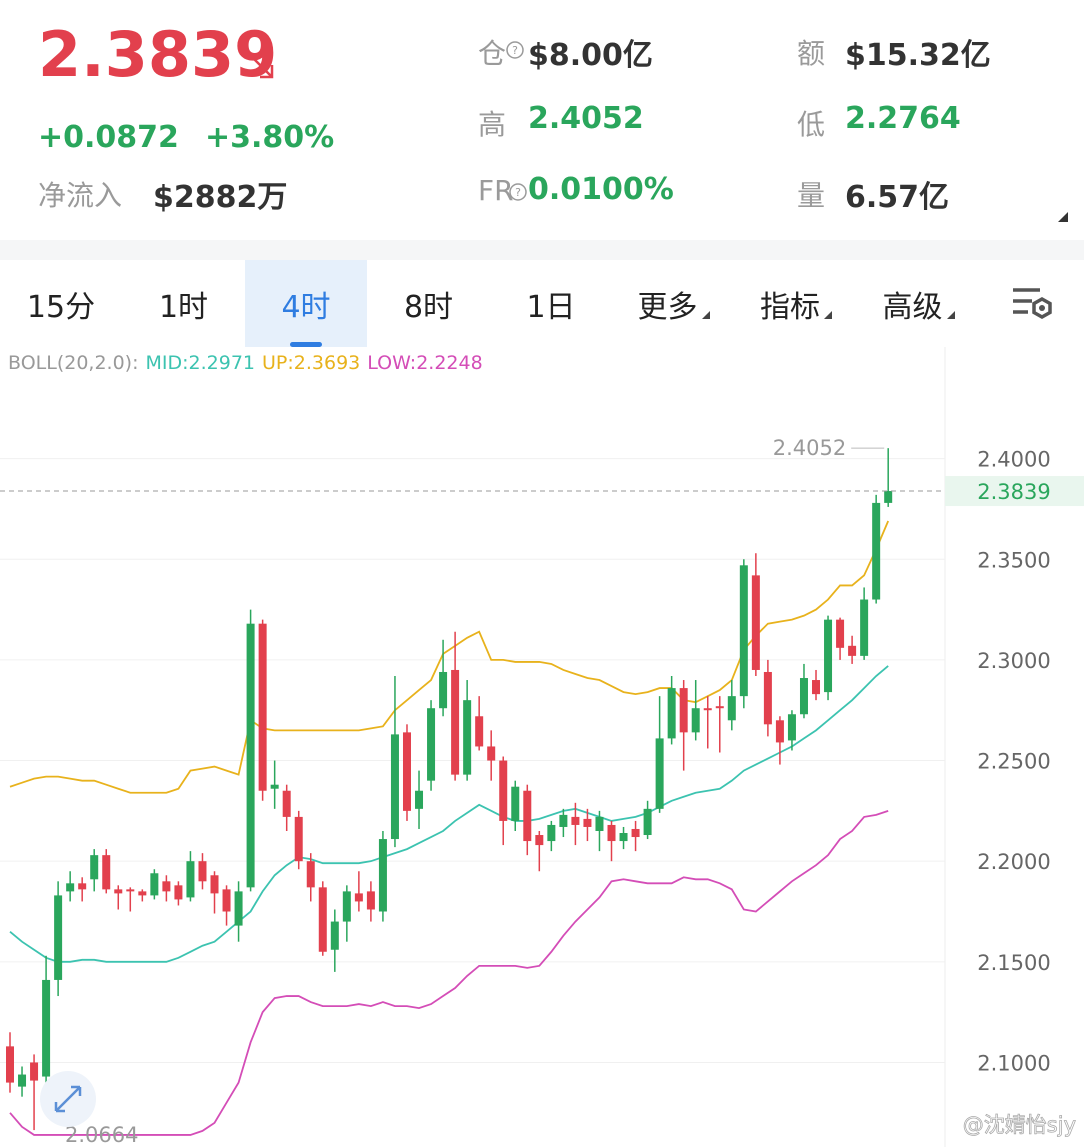 The width and height of the screenshot is (1084, 1147). Describe the element at coordinates (492, 124) in the screenshot. I see `stat-label: 高` at that location.